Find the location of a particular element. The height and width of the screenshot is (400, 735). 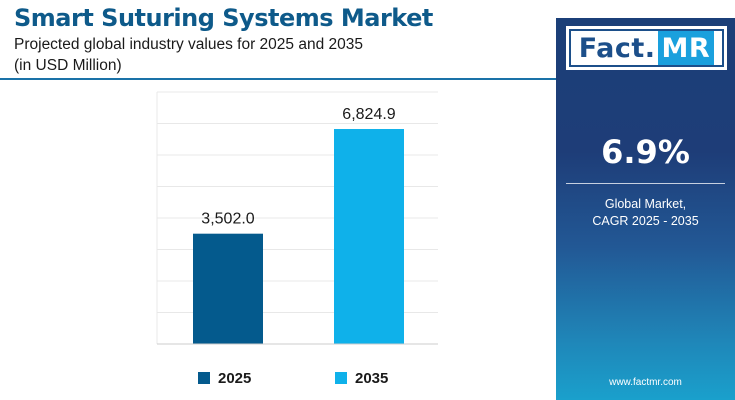

bar-2035 is located at coordinates (369, 236).